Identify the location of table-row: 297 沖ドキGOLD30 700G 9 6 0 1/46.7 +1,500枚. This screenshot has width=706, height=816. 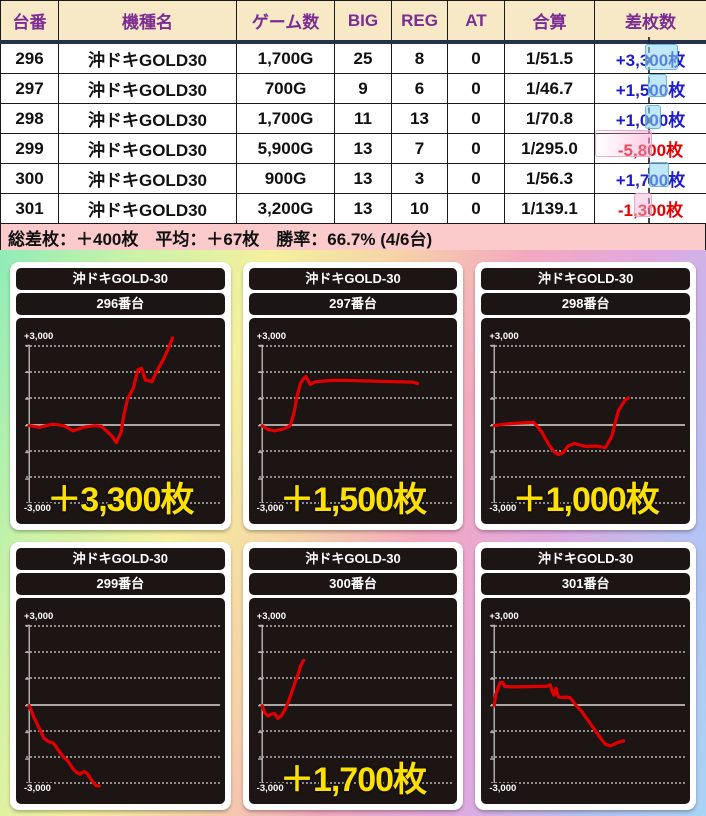
(353, 88).